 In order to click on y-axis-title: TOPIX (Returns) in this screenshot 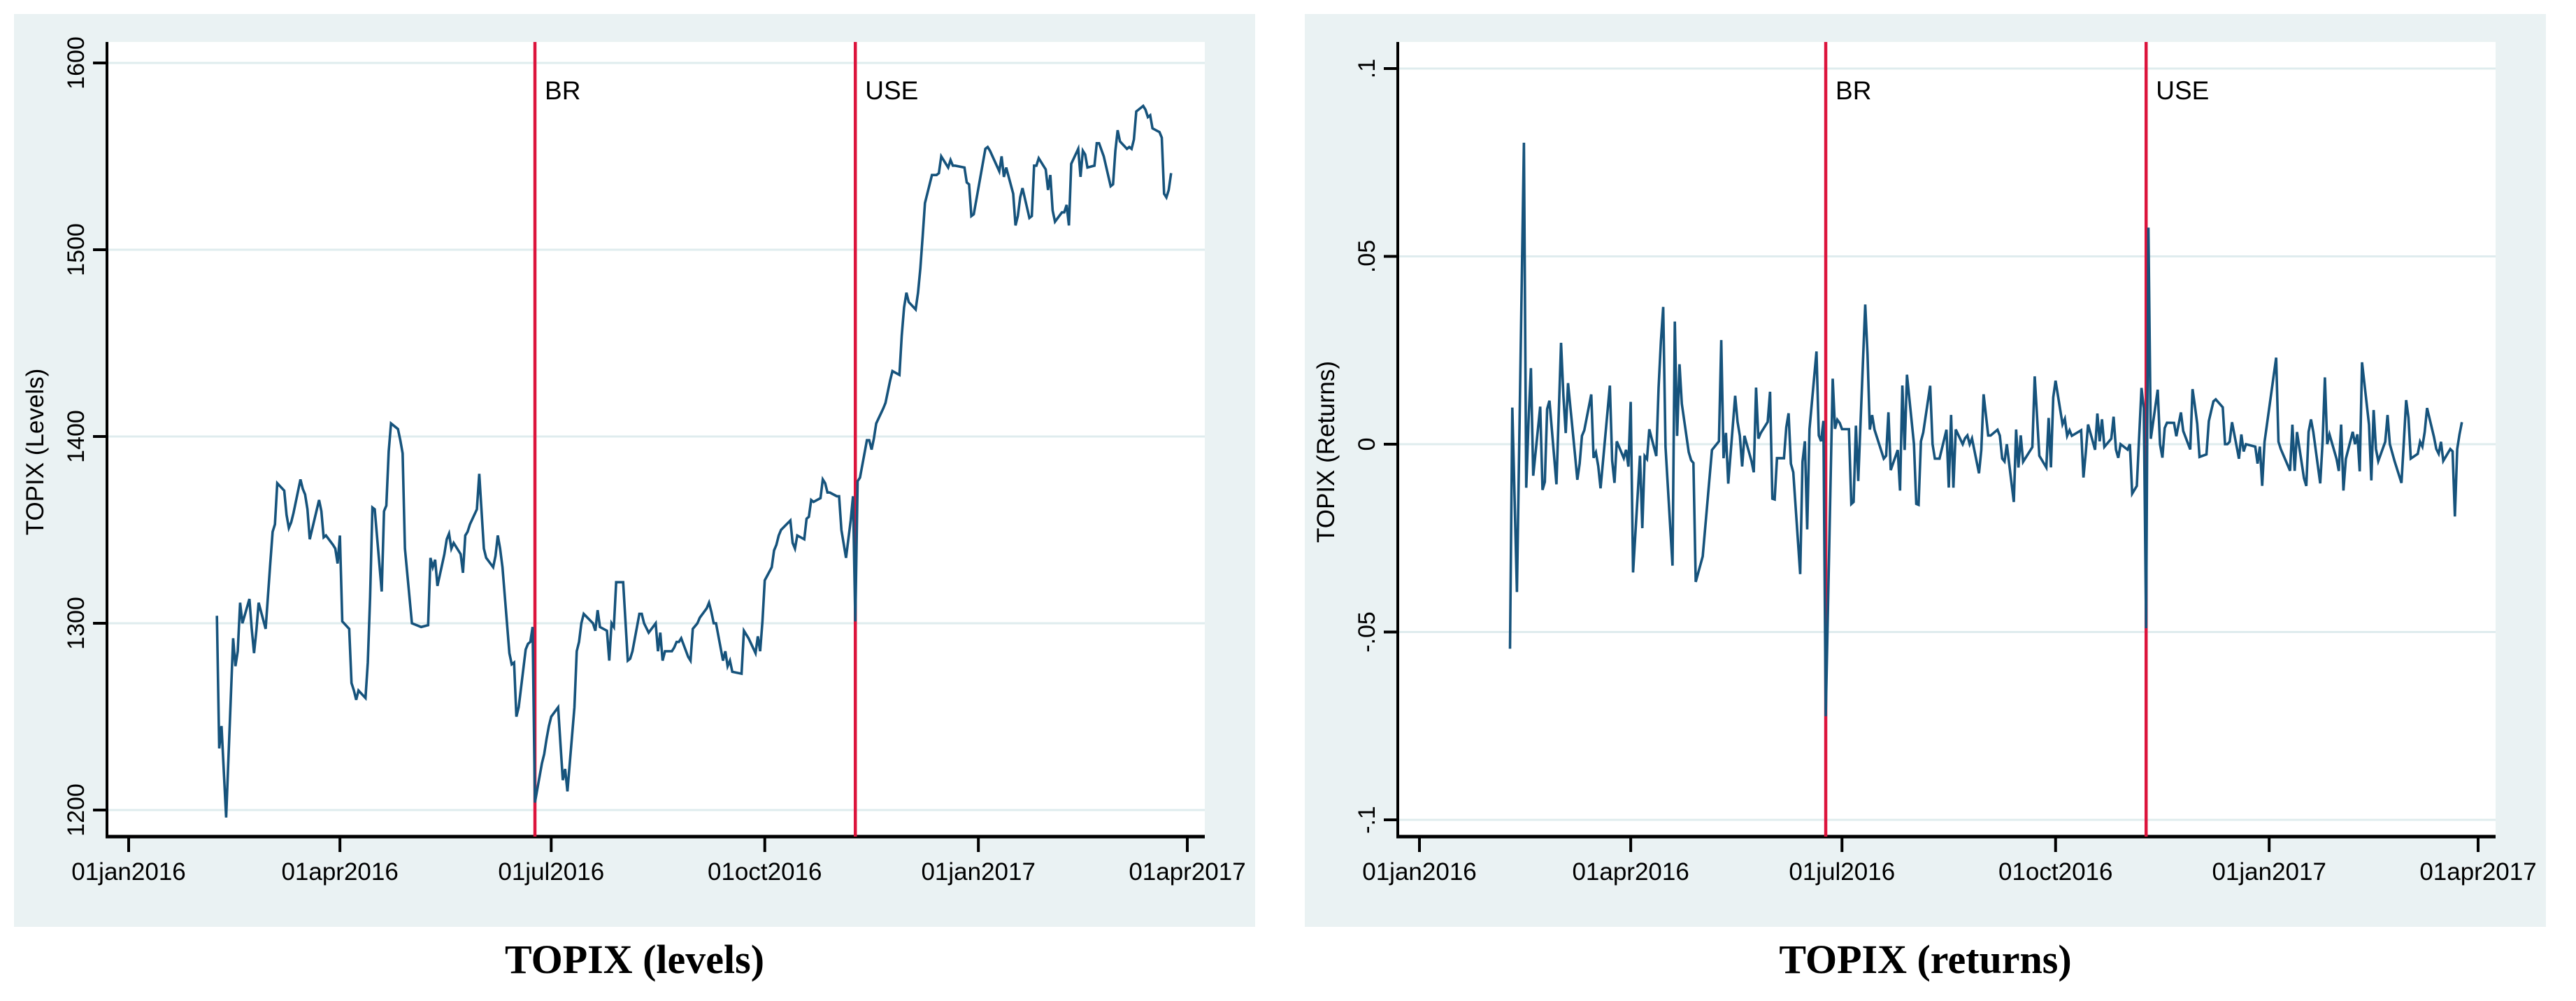, I will do `click(1326, 452)`.